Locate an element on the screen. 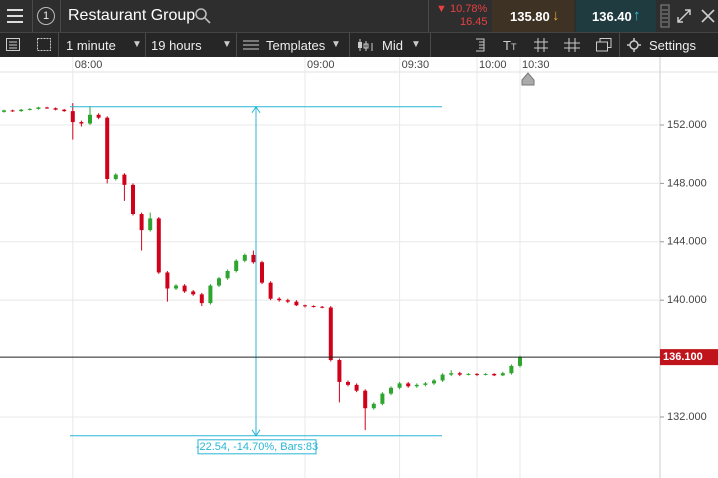 The image size is (718, 478). drag-handle is located at coordinates (665, 16).